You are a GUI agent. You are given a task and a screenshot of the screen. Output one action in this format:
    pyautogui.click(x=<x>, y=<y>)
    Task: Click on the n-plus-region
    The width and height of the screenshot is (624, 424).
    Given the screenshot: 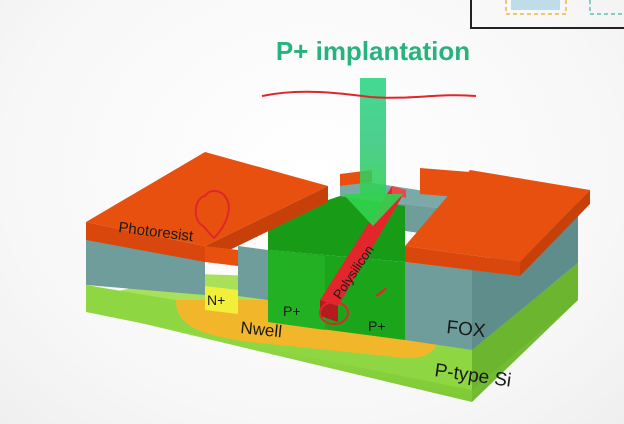 What is the action you would take?
    pyautogui.click(x=221, y=300)
    